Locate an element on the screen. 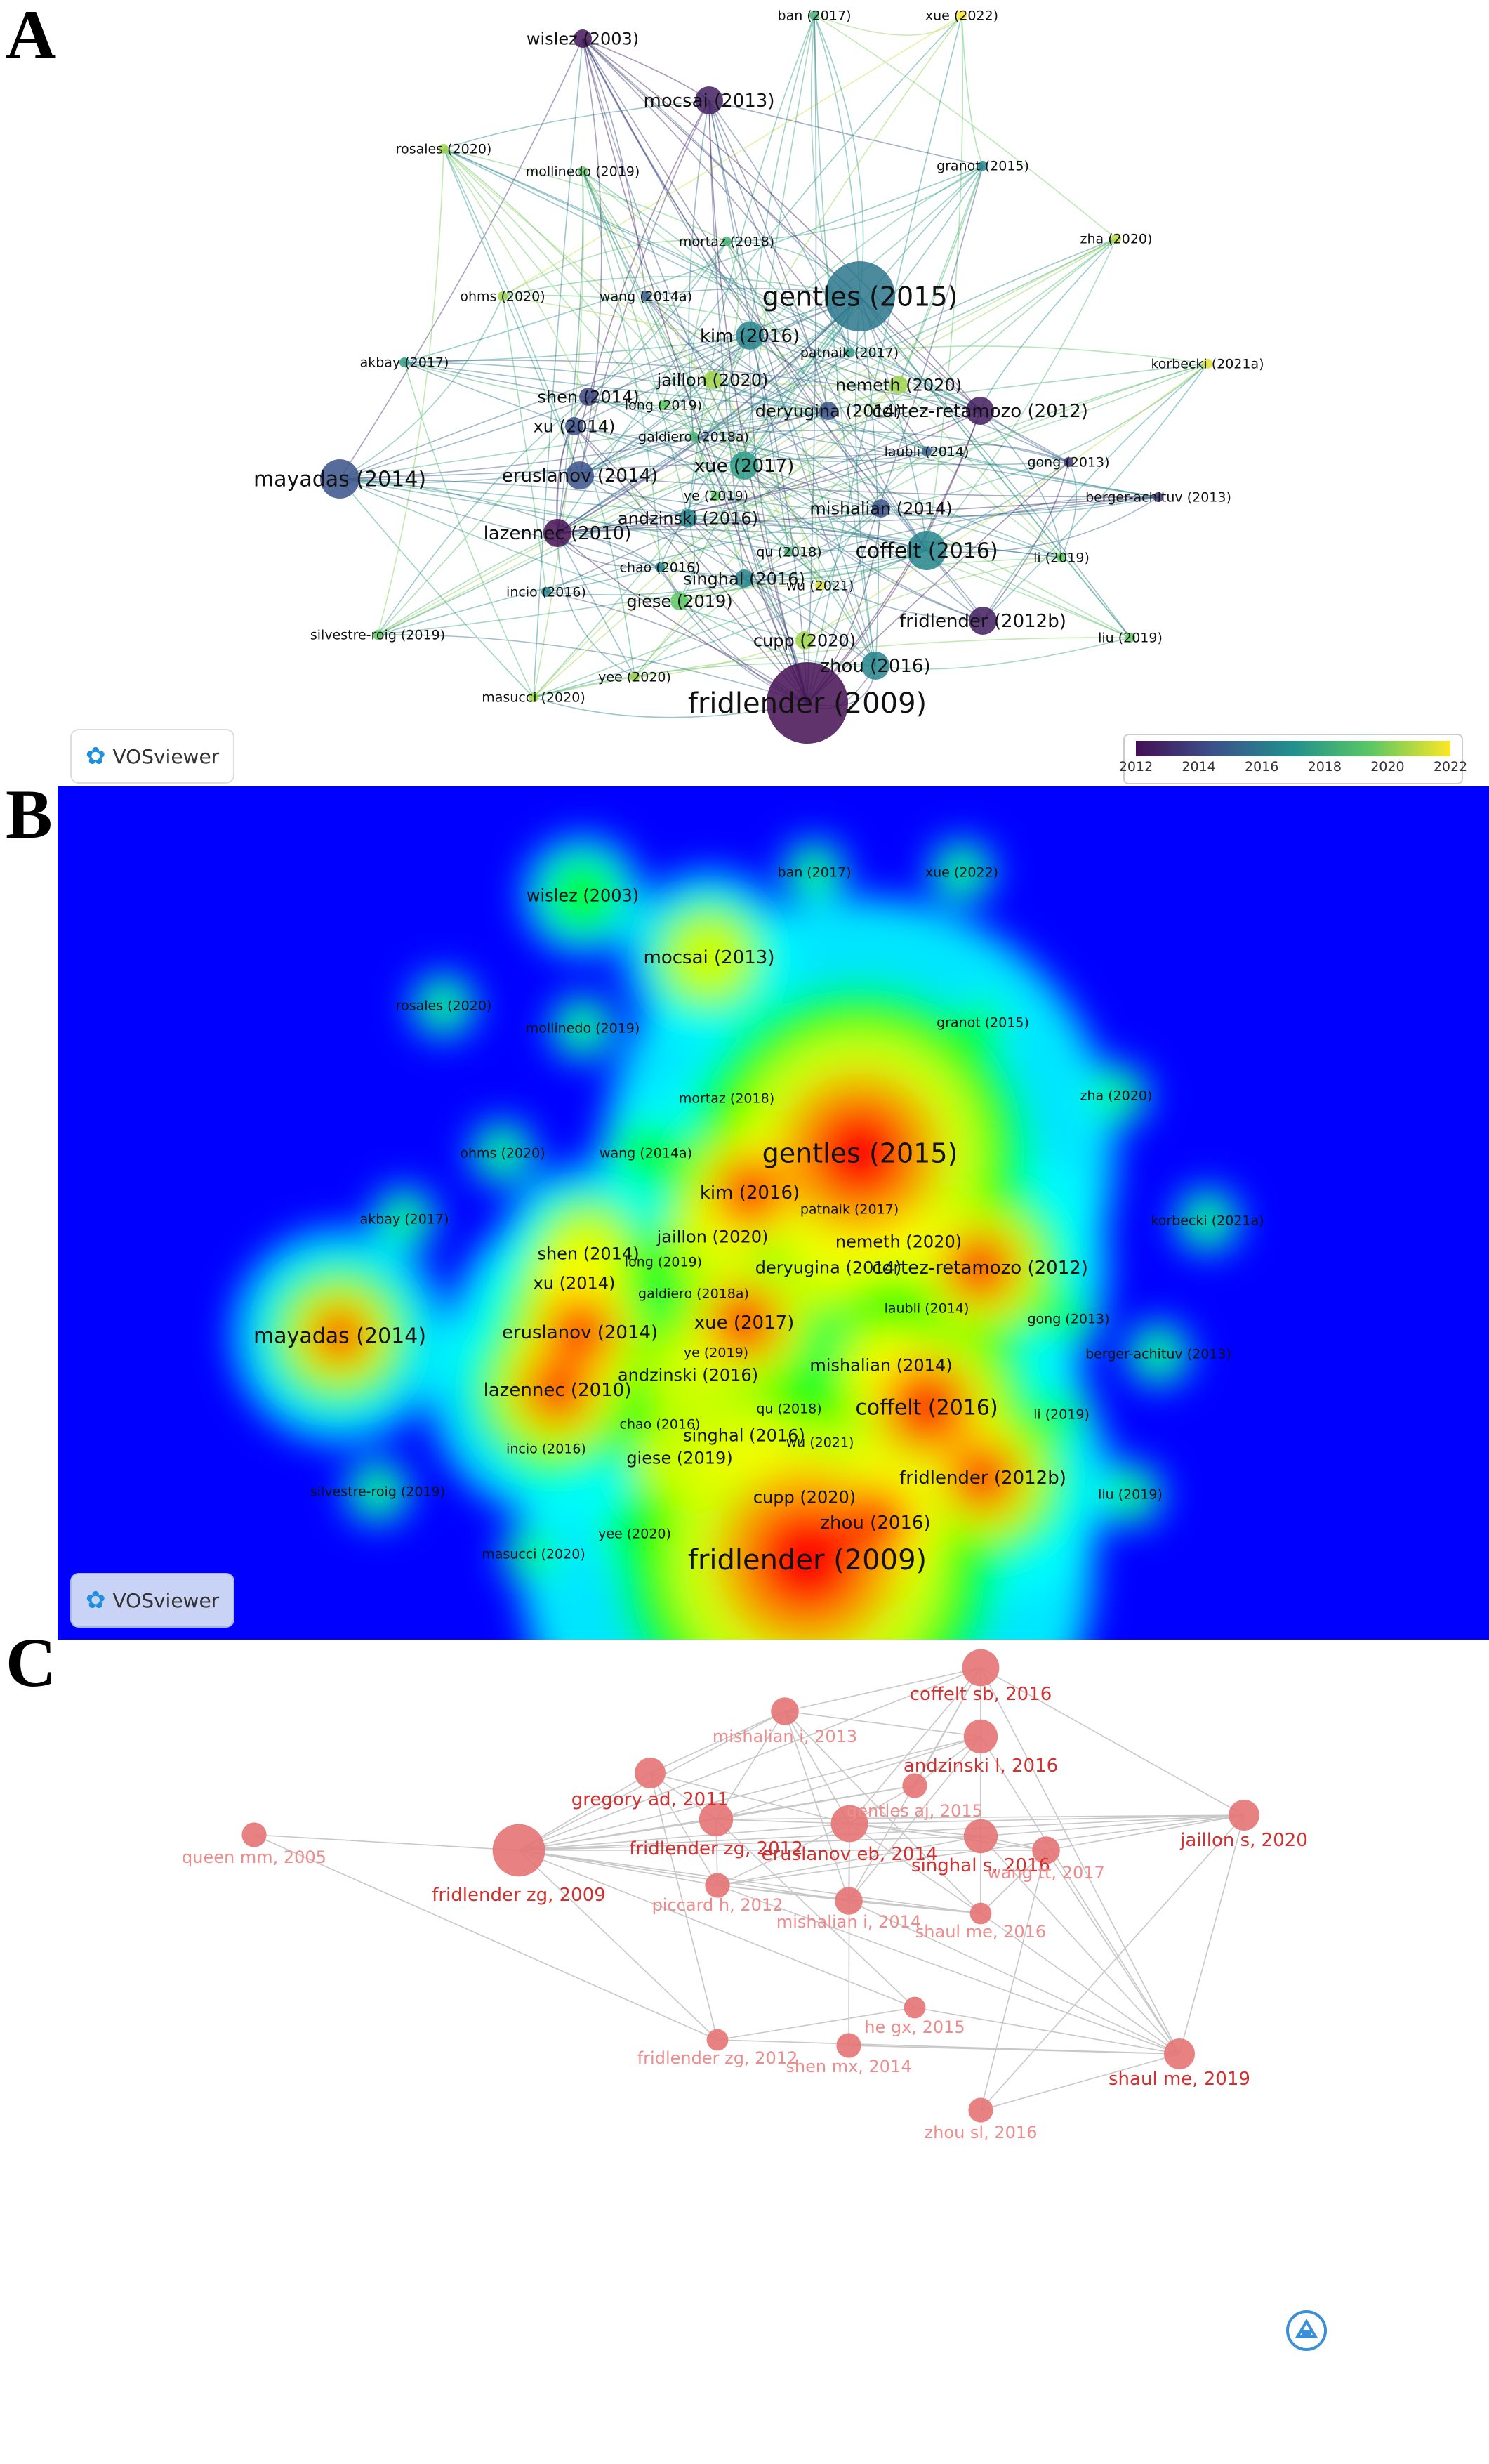 This screenshot has height=2464, width=1489. citation-node-label: he gx, 2015 is located at coordinates (914, 2027).